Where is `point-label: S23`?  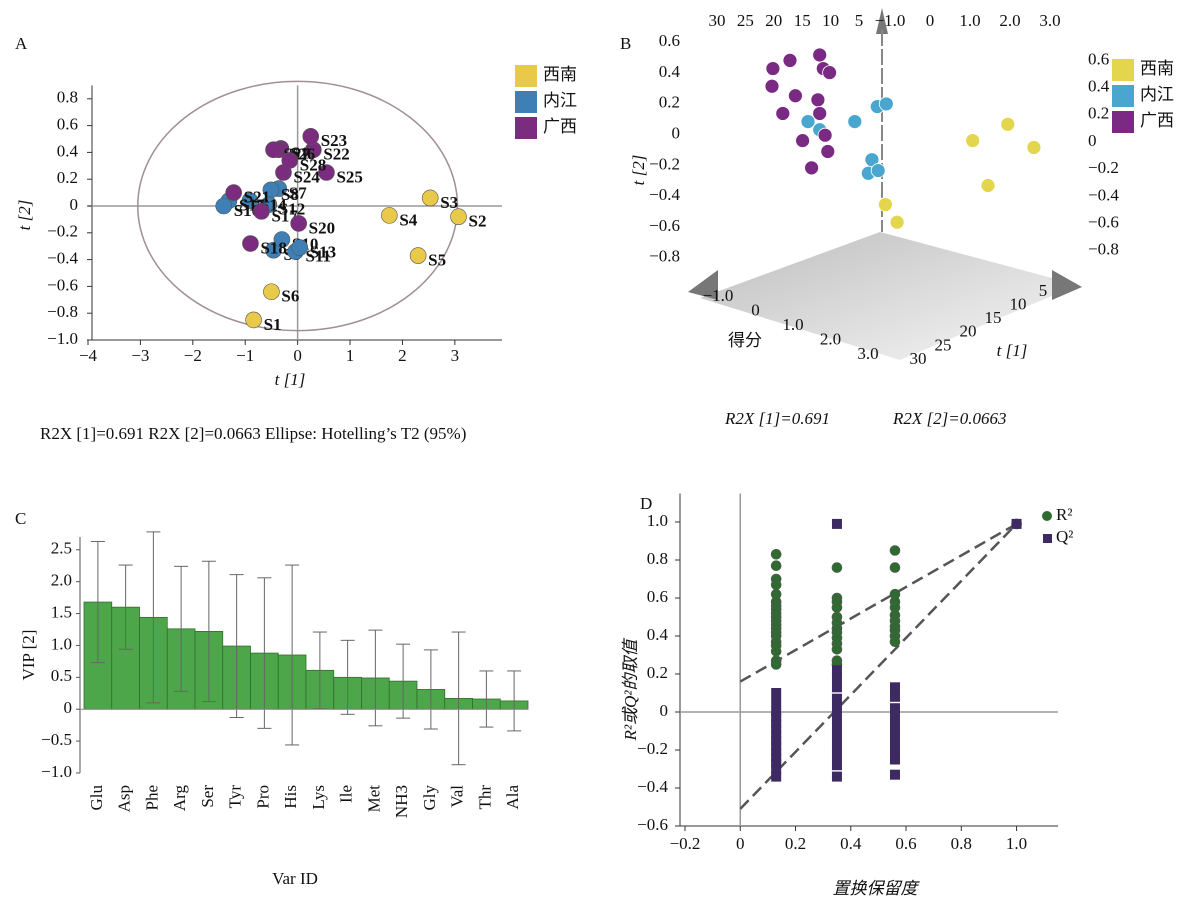 point-label: S23 is located at coordinates (334, 140).